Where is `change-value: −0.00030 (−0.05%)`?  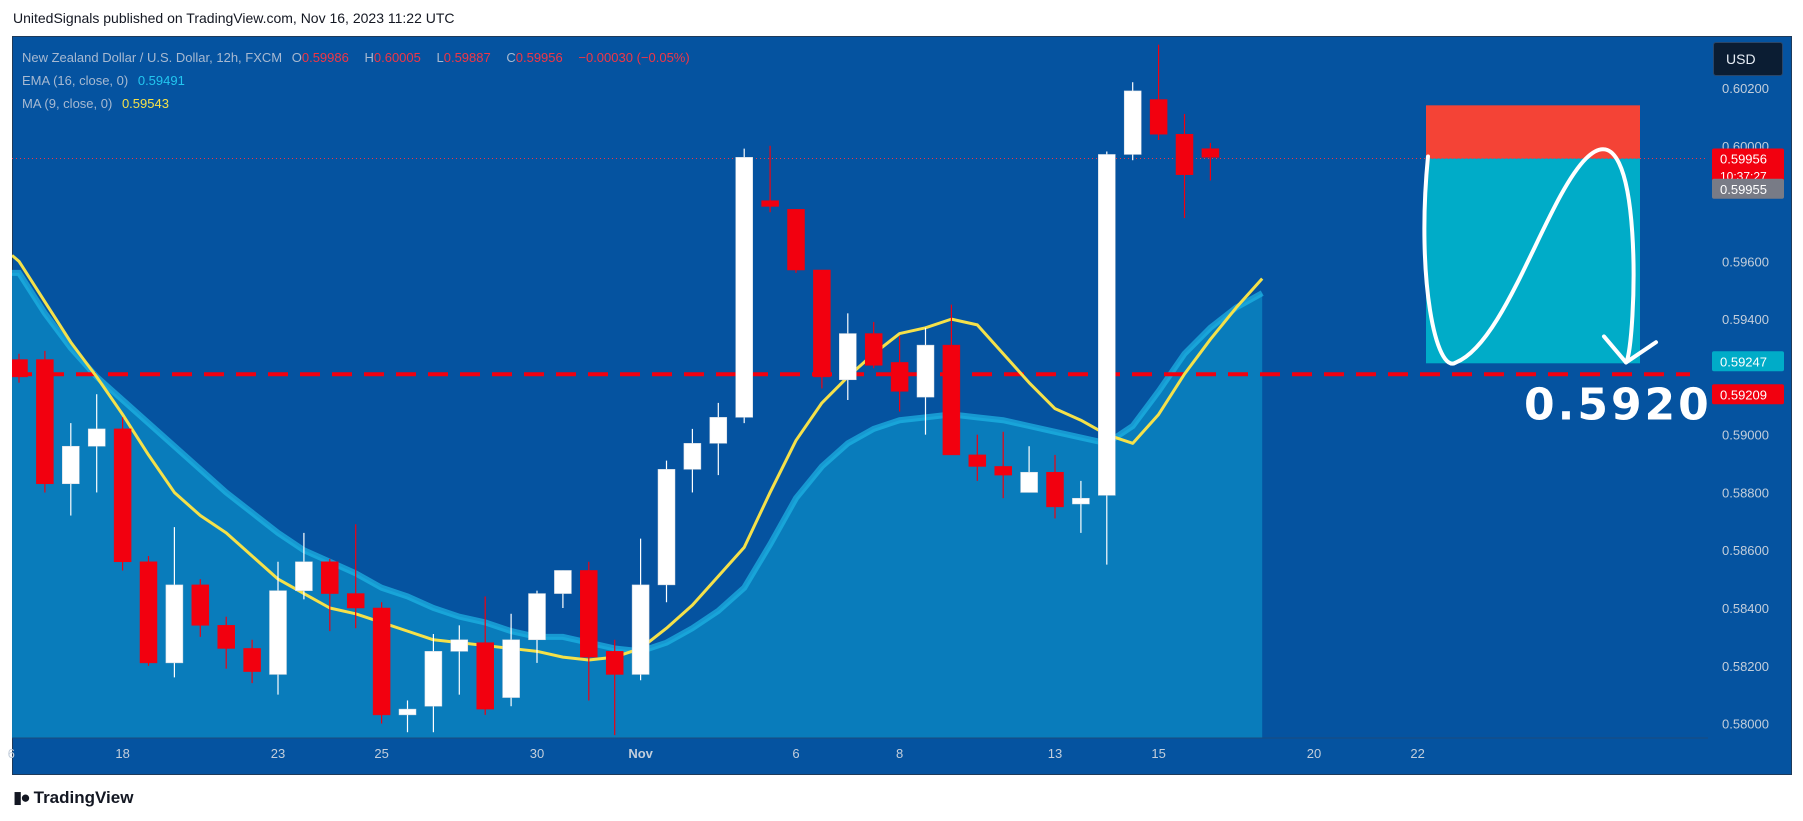 change-value: −0.00030 (−0.05%) is located at coordinates (634, 57).